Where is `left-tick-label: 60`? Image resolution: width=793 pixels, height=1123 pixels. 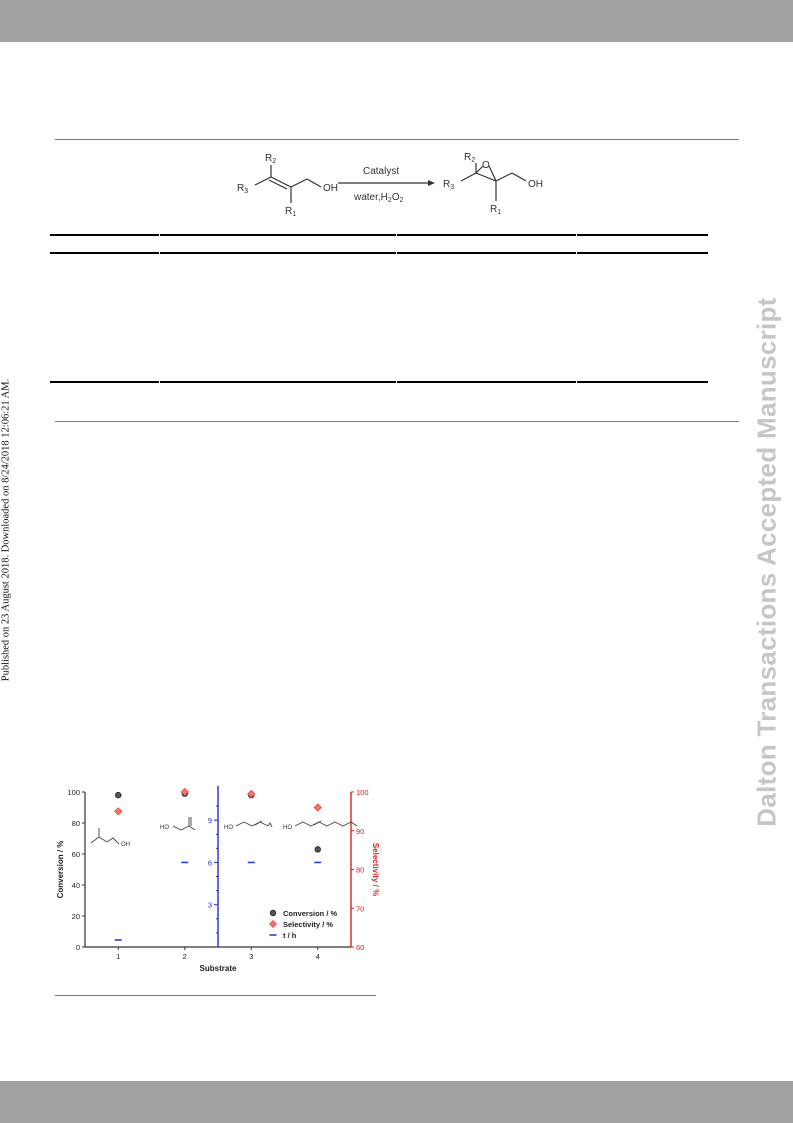
left-tick-label: 60 is located at coordinates (76, 854).